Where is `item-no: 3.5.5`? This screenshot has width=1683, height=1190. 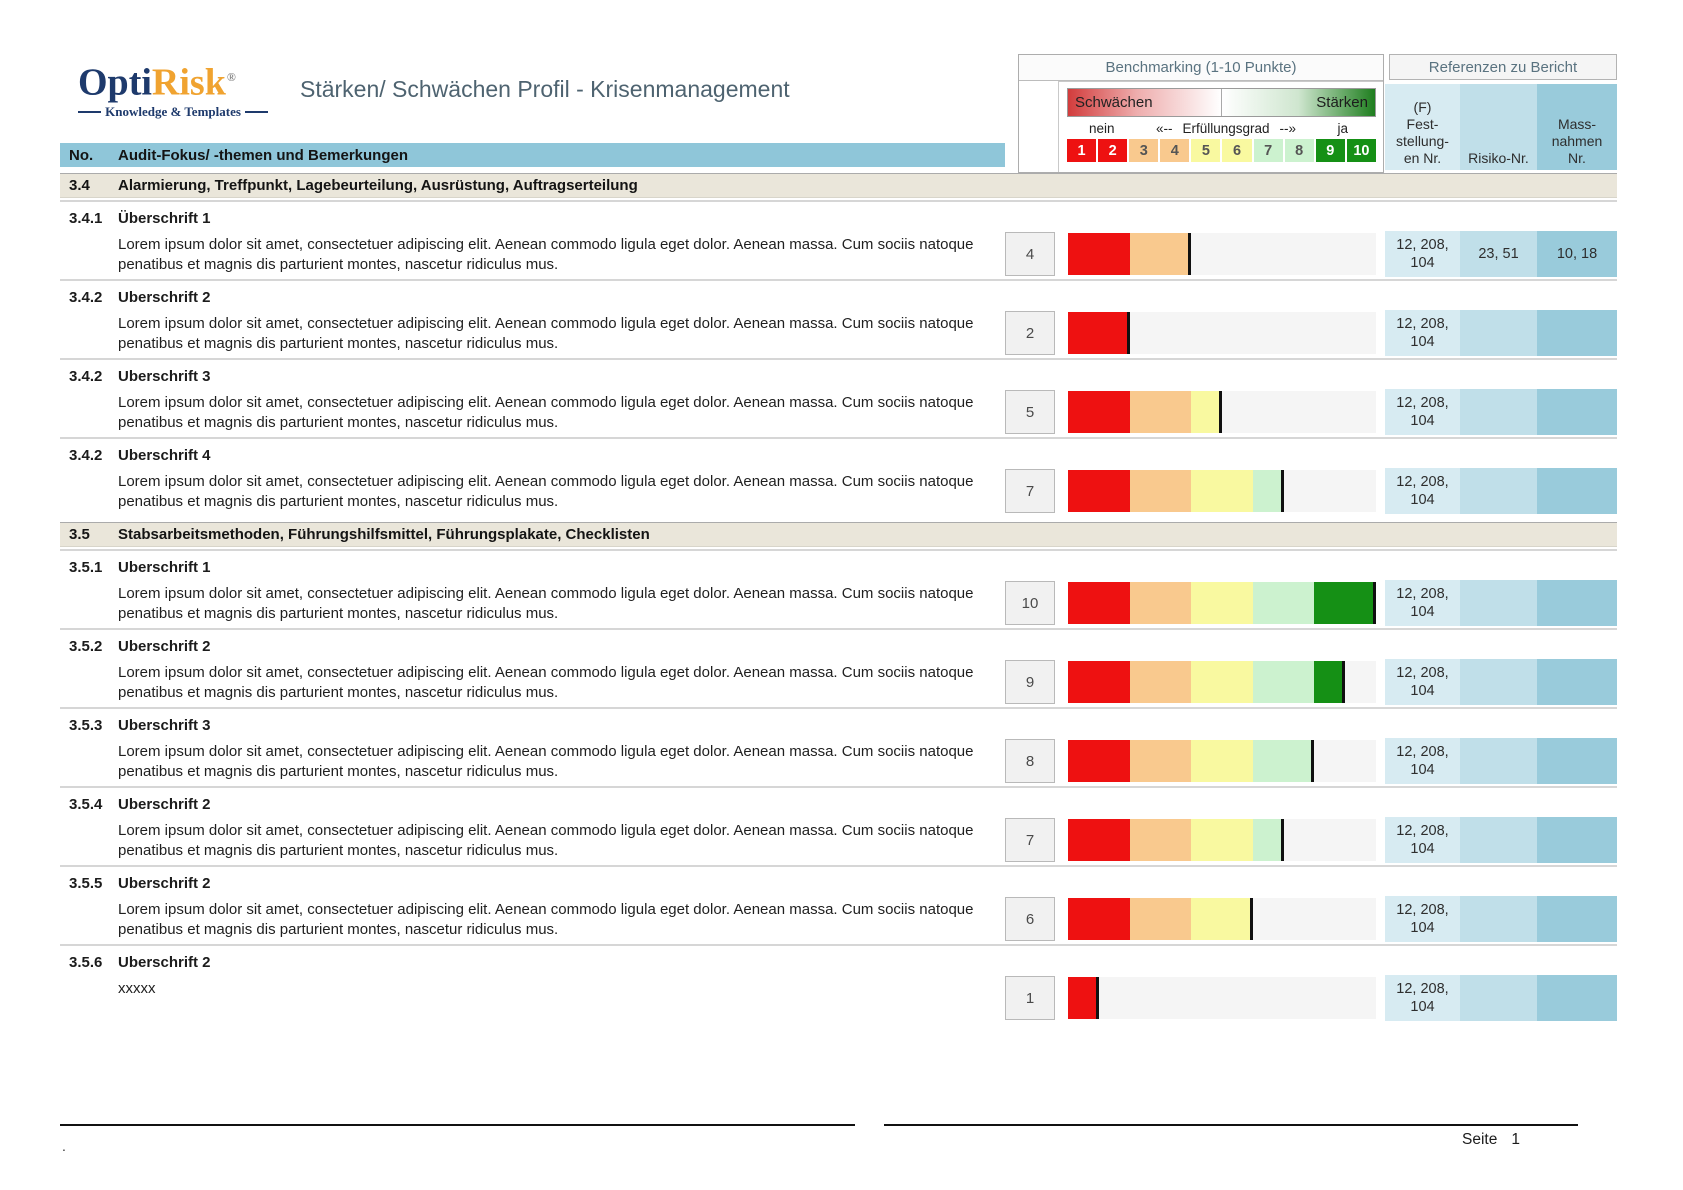
item-no: 3.5.5 is located at coordinates (86, 883).